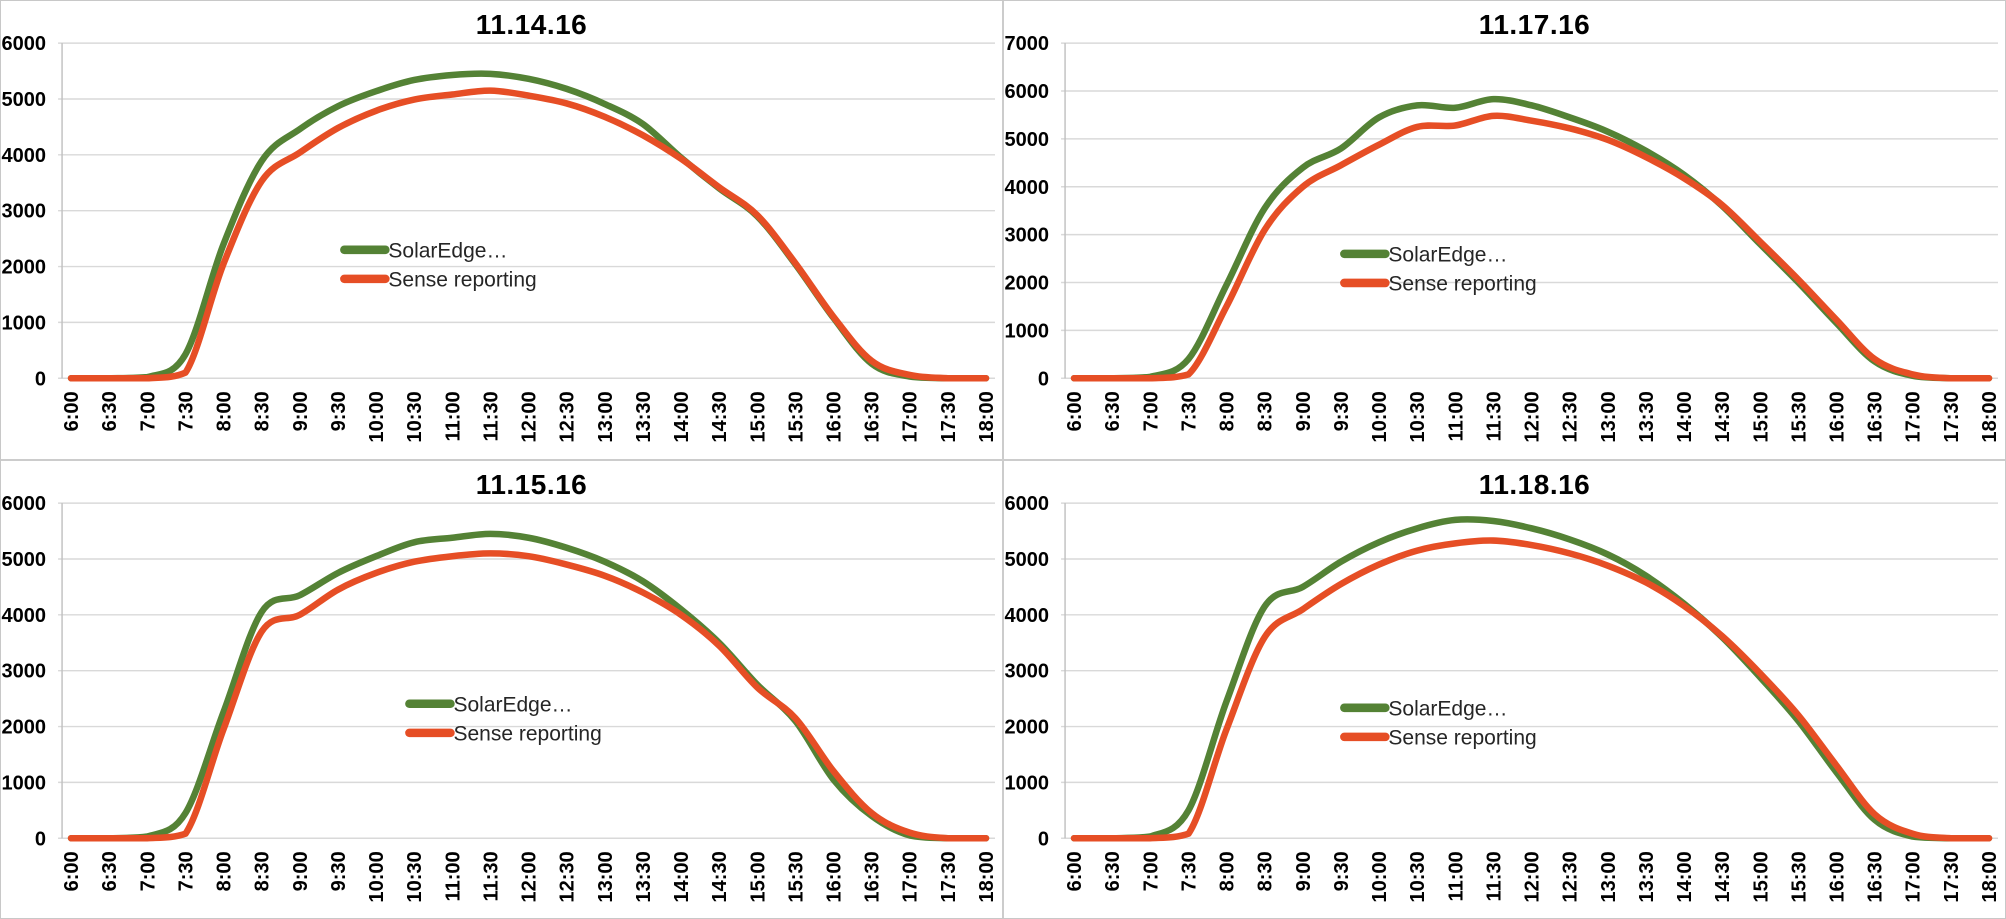 The width and height of the screenshot is (2006, 919). What do you see at coordinates (1027, 44) in the screenshot?
I see `y-tick-label: 7000` at bounding box center [1027, 44].